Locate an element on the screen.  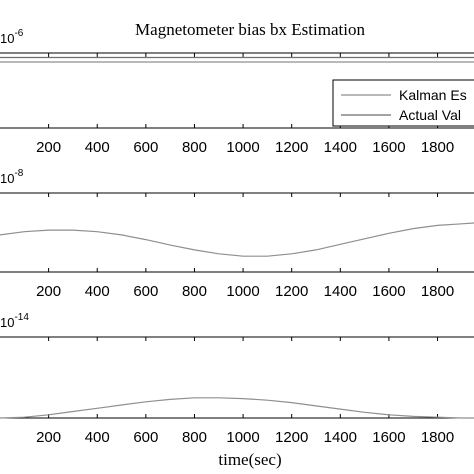
y-exponent-label: 10-6 is located at coordinates (12, 37).